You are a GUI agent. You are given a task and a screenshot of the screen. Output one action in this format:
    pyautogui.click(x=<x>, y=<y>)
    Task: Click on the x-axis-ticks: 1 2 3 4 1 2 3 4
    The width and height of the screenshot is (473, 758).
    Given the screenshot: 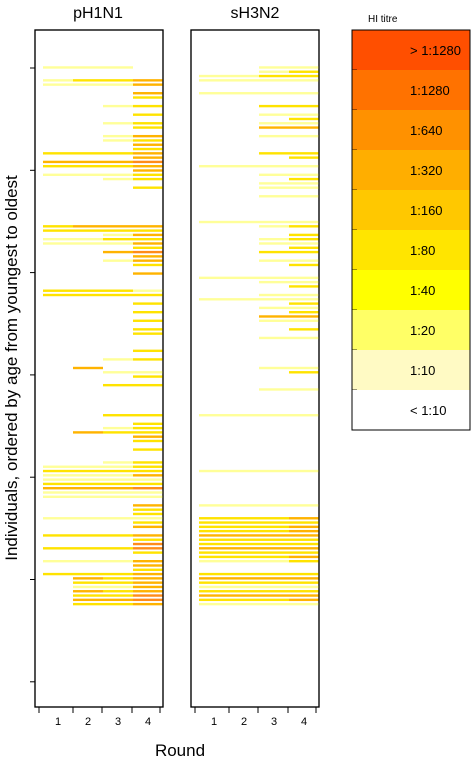 What is the action you would take?
    pyautogui.click(x=177, y=717)
    